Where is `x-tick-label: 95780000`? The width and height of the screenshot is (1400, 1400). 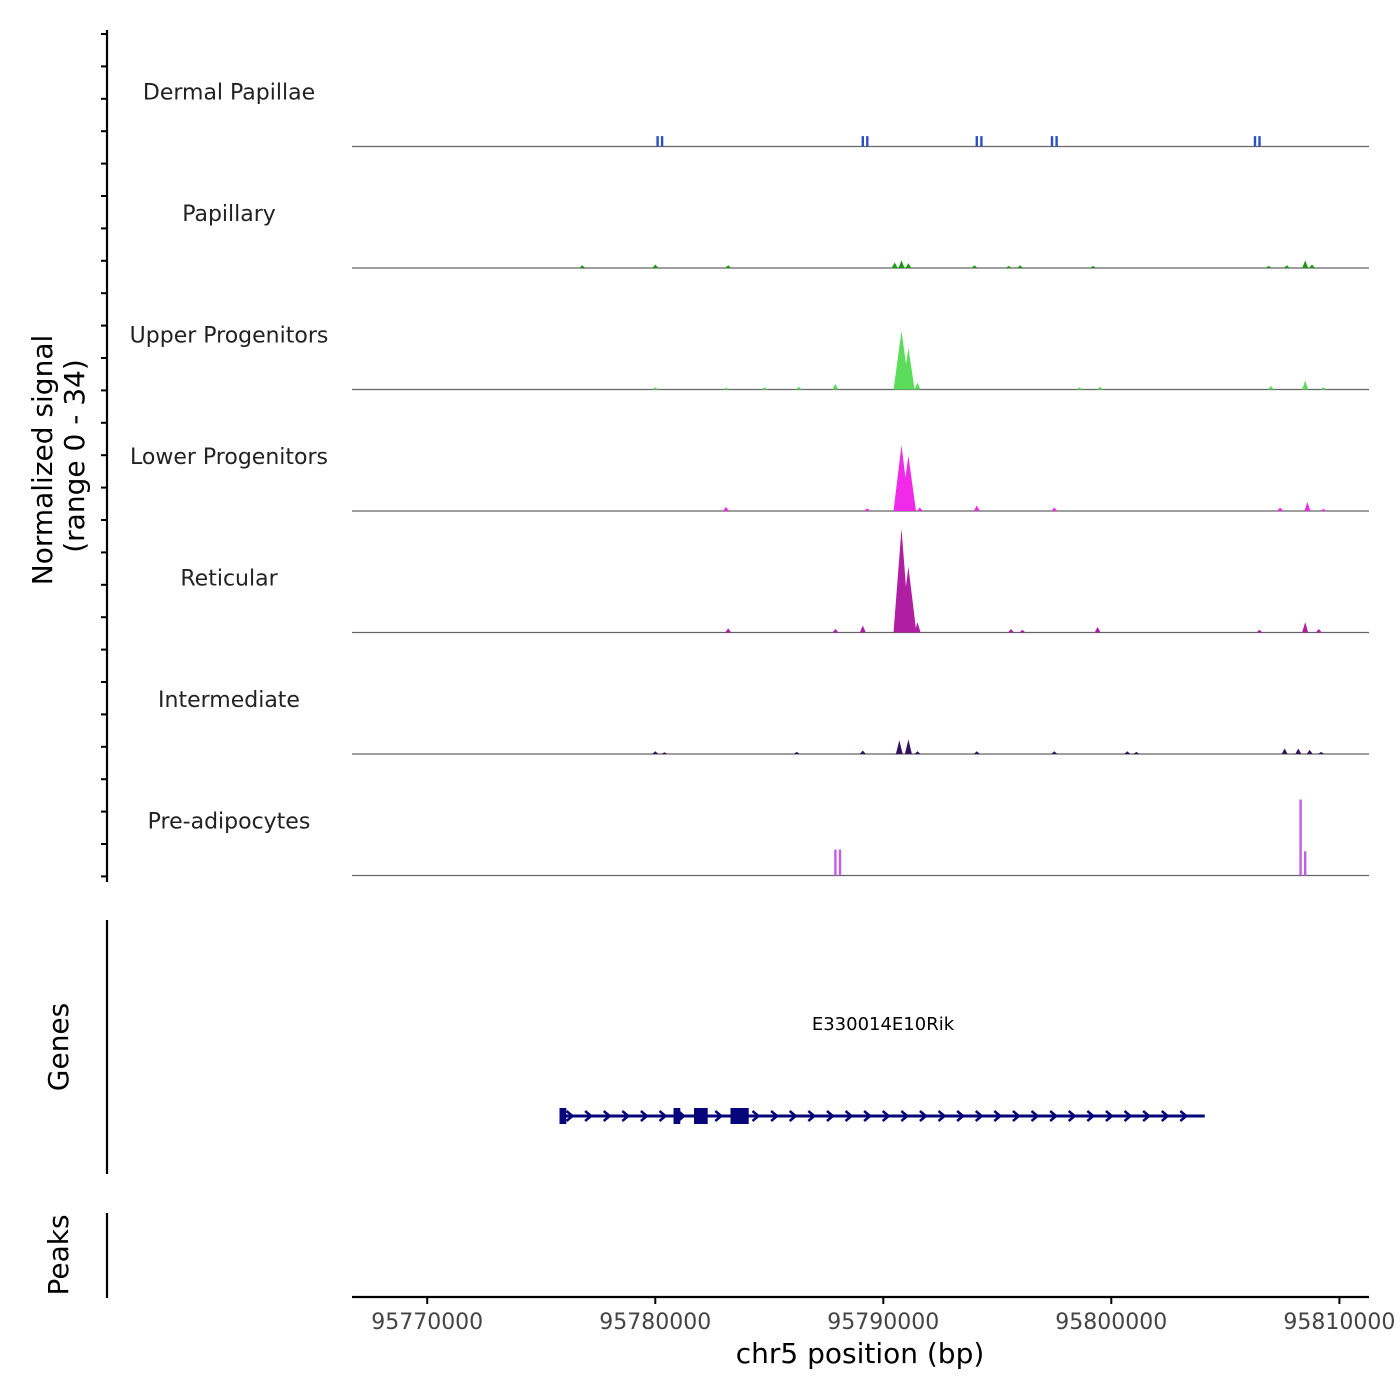
x-tick-label: 95780000 is located at coordinates (655, 1322).